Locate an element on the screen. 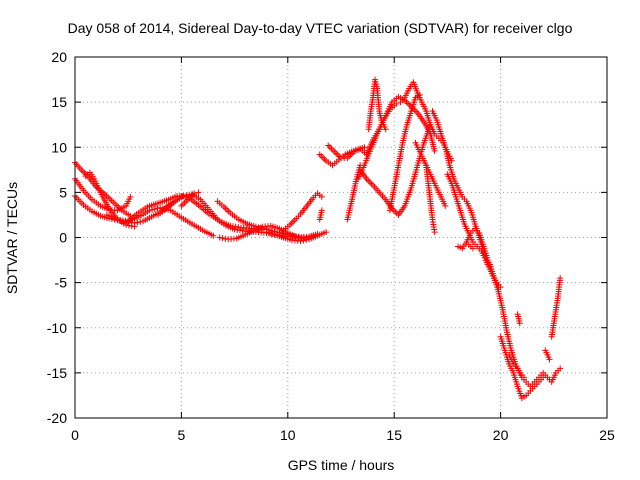 The image size is (640, 480). y-tick-label: -10 is located at coordinates (57, 328).